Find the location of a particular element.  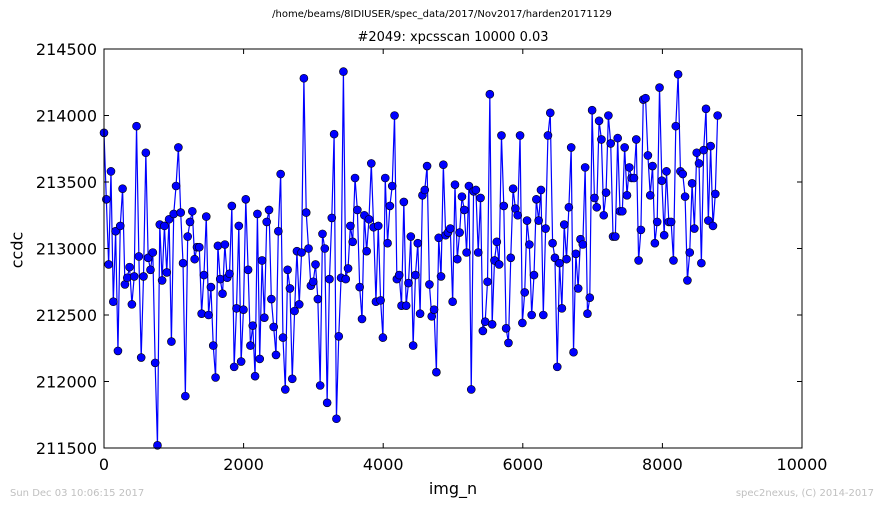

y-axis-label: ccdc is located at coordinates (17, 250).